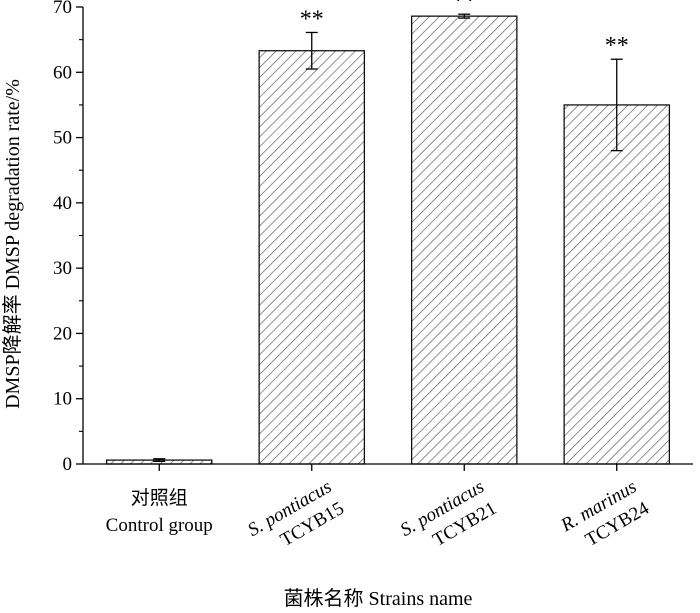 The height and width of the screenshot is (613, 700). Describe the element at coordinates (378, 598) in the screenshot. I see `x-axis-title: 菌株名称 Strains name` at that location.